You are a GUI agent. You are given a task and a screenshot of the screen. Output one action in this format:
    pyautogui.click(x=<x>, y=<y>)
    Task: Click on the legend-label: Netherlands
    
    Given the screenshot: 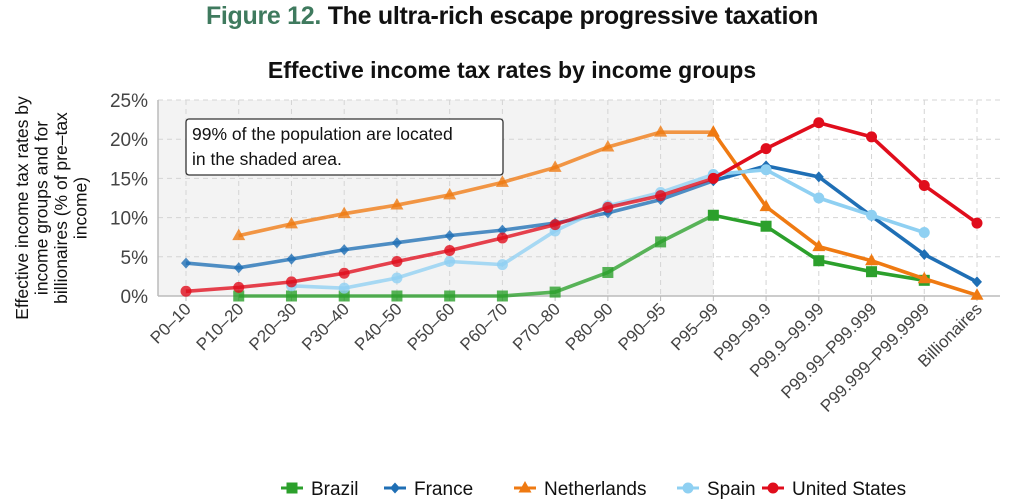 What is the action you would take?
    pyautogui.click(x=595, y=489)
    